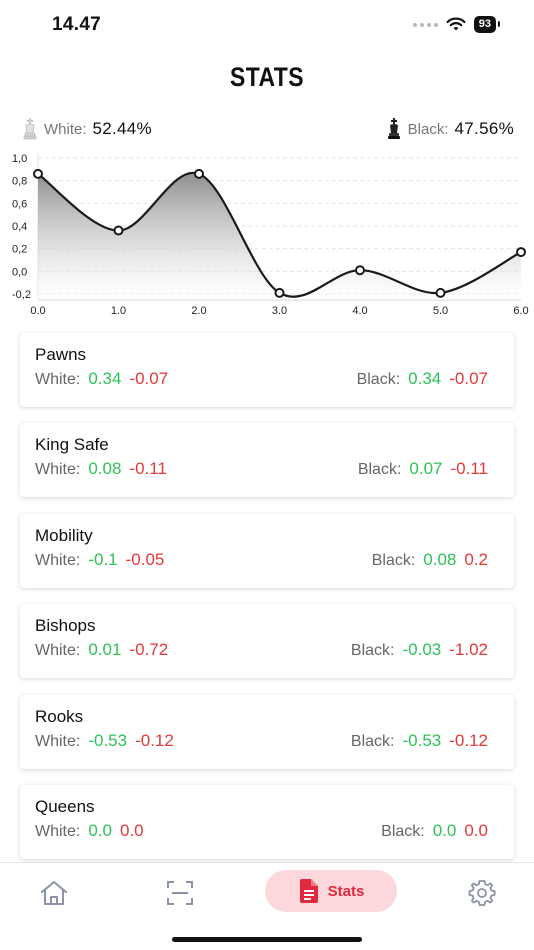 Image resolution: width=534 pixels, height=950 pixels. What do you see at coordinates (476, 559) in the screenshot?
I see `black-negative-value: 0.2` at bounding box center [476, 559].